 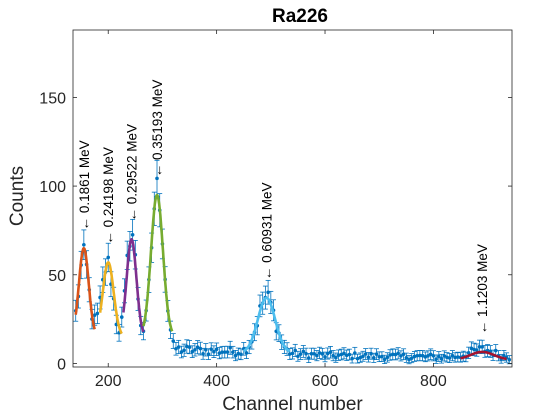 What do you see at coordinates (17, 196) in the screenshot?
I see `y-axis-label: Counts` at bounding box center [17, 196].